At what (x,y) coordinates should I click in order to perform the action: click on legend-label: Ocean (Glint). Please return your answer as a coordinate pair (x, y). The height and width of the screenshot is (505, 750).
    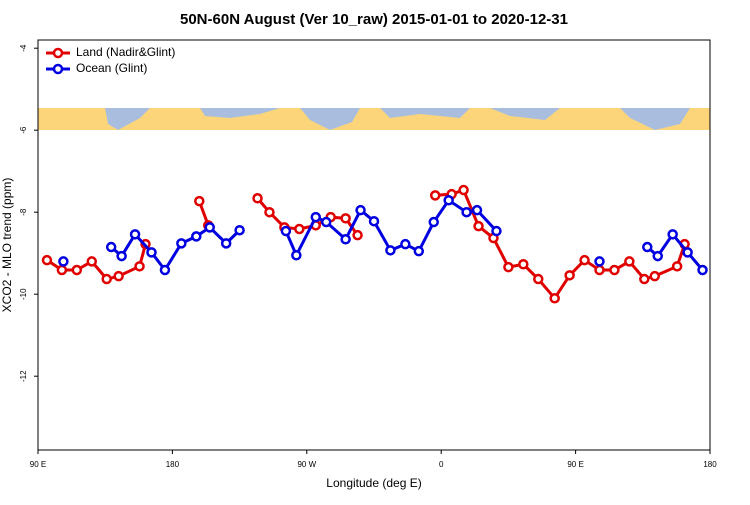
    Looking at the image, I should click on (111, 68).